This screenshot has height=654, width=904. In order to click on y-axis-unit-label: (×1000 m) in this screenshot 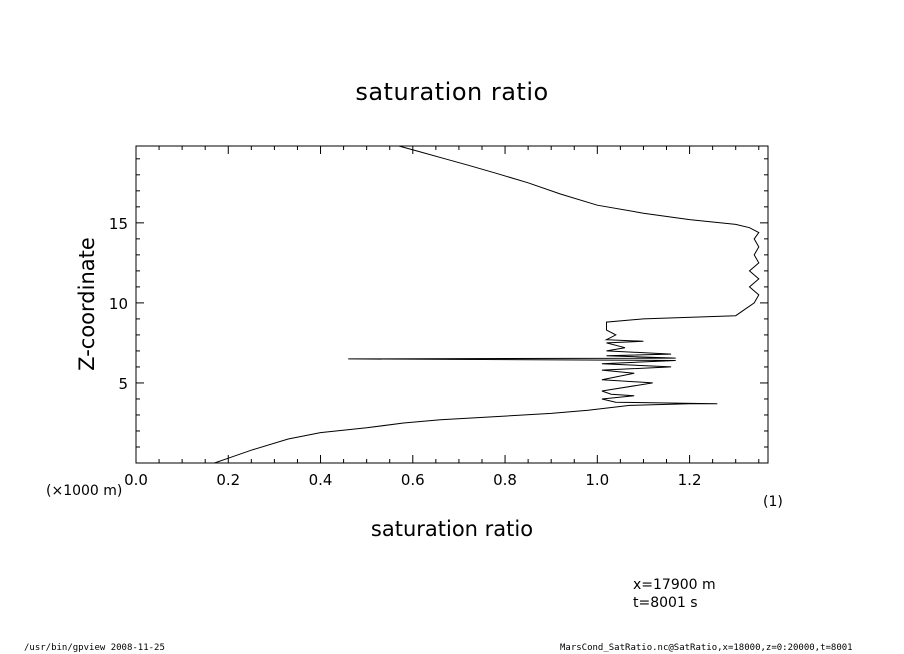, I will do `click(84, 491)`.